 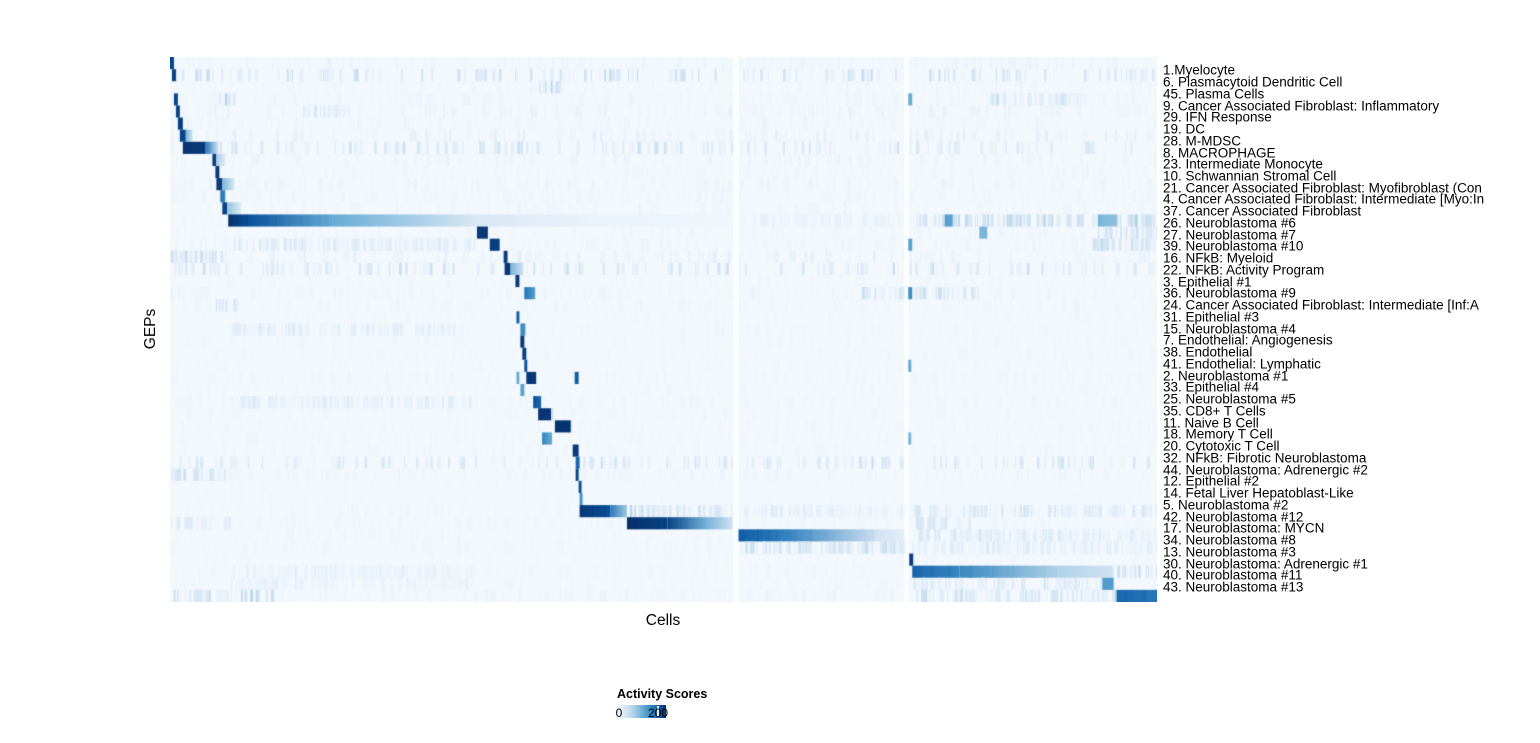 I want to click on row-label: 19. DC, so click(x=1184, y=129).